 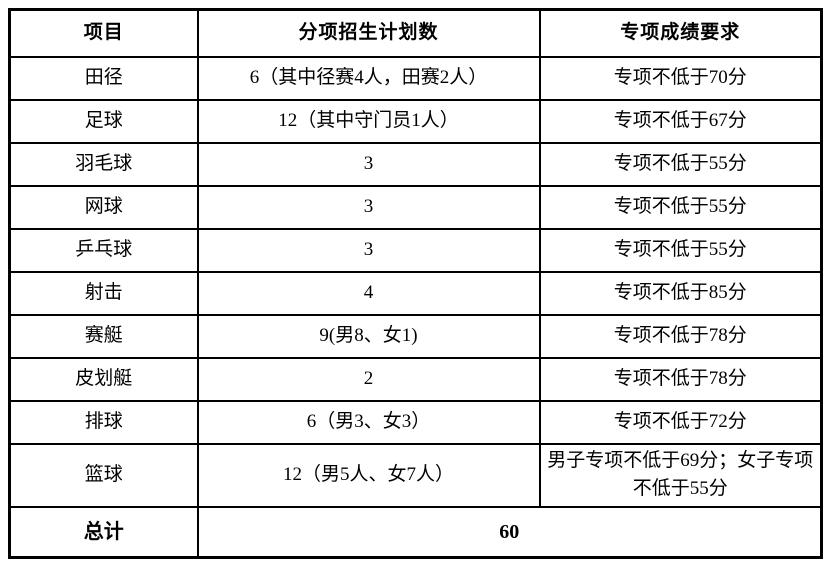 I want to click on cell-item: 排球, so click(x=103, y=422).